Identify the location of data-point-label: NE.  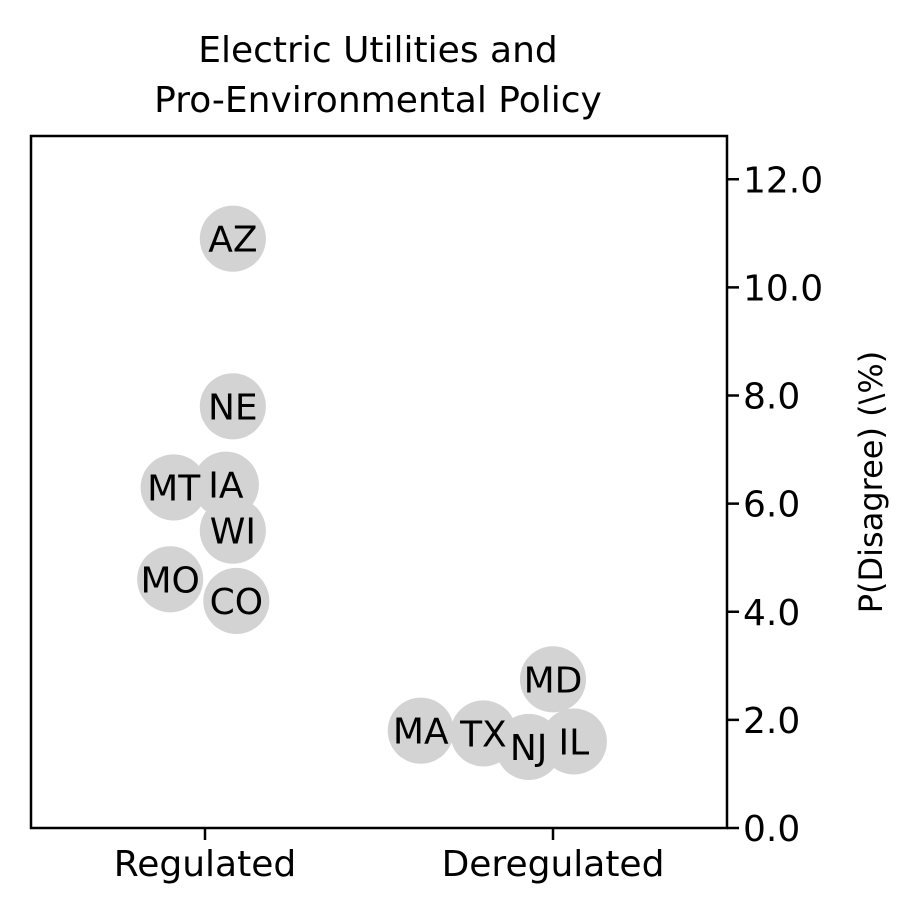
(233, 407).